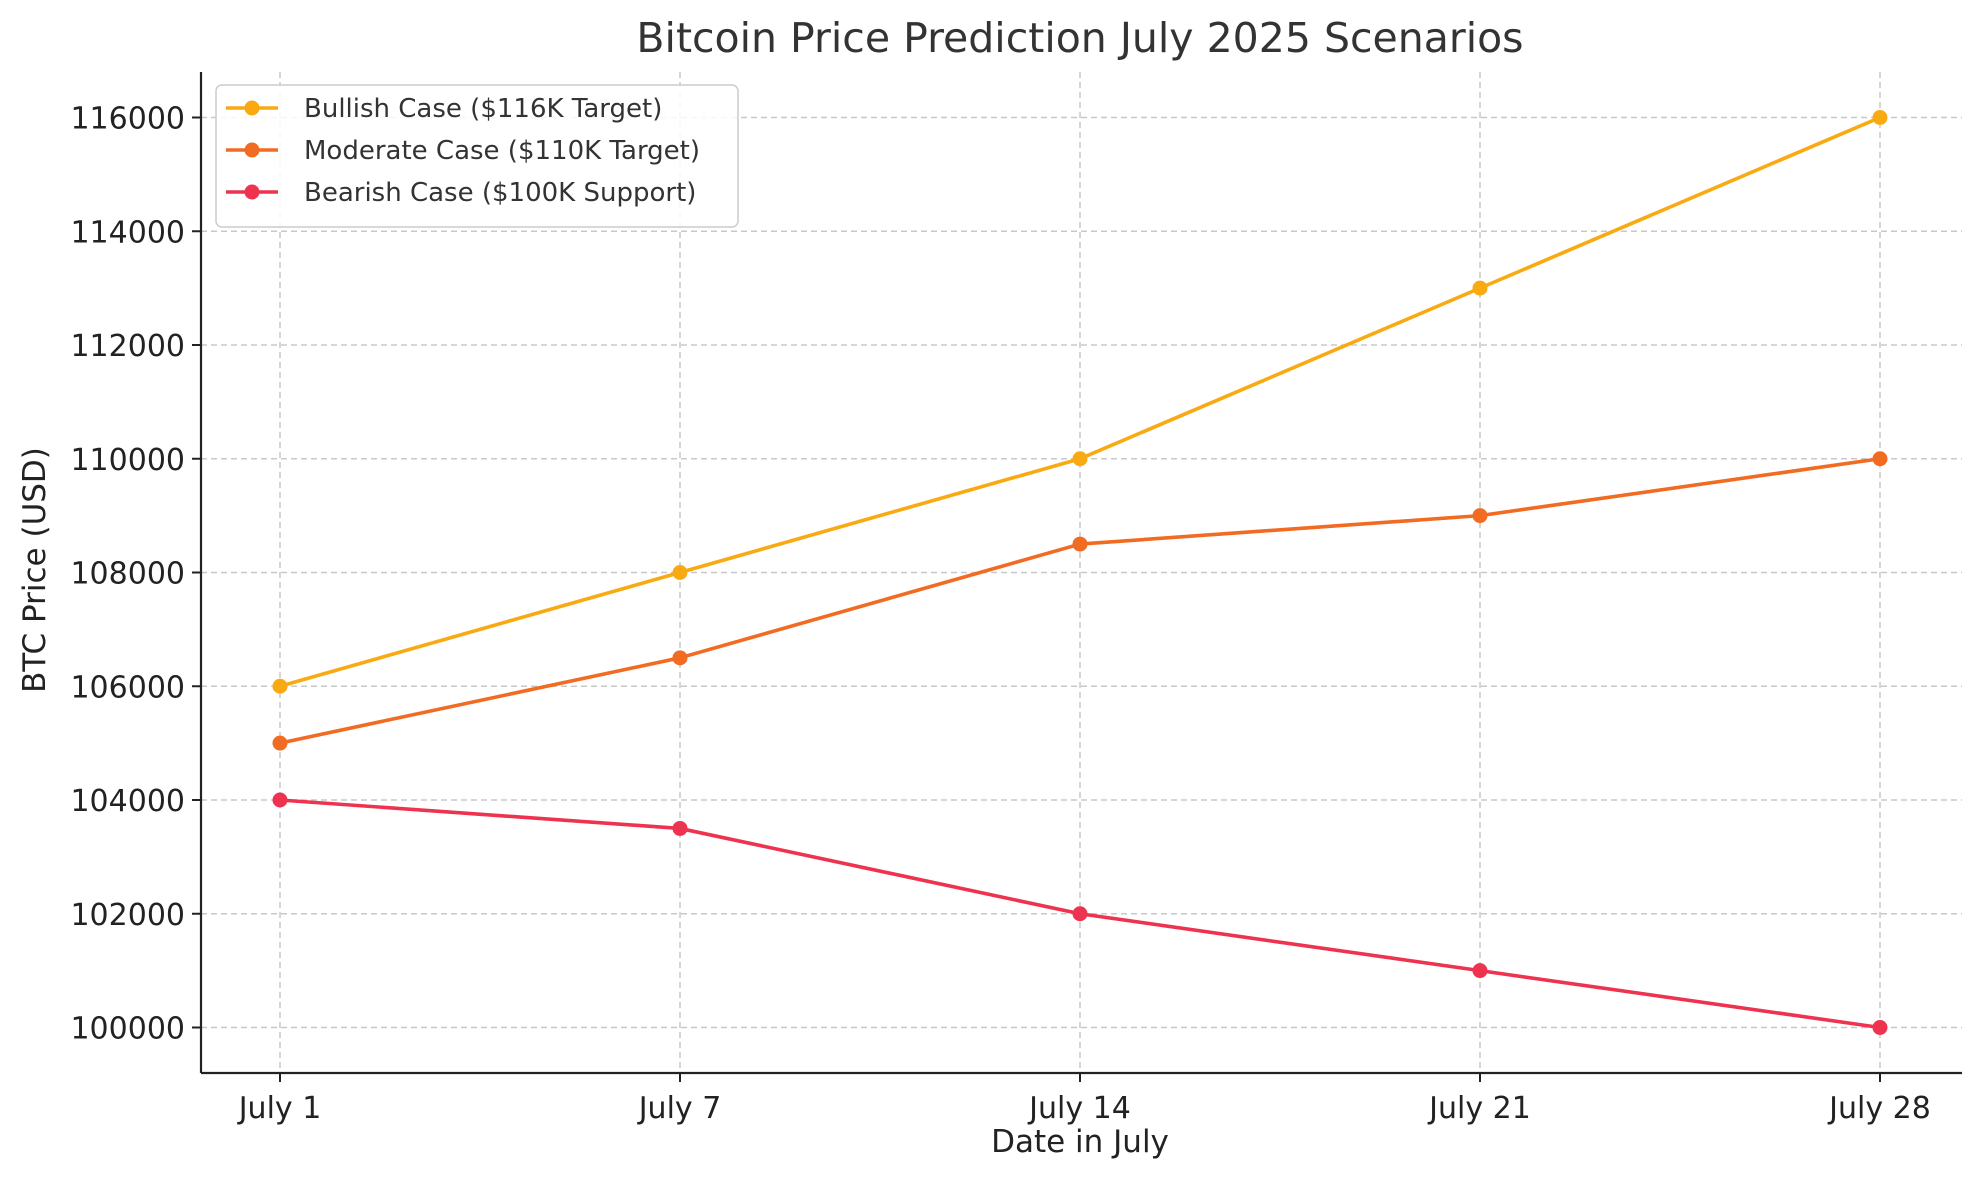 This screenshot has height=1180, width=1980. I want to click on x-tick-label: July 14, so click(1079, 1108).